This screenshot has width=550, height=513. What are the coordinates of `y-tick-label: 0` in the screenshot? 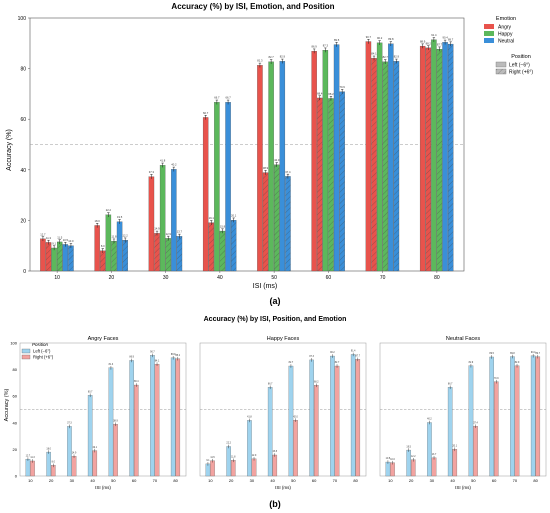 It's located at (16, 476).